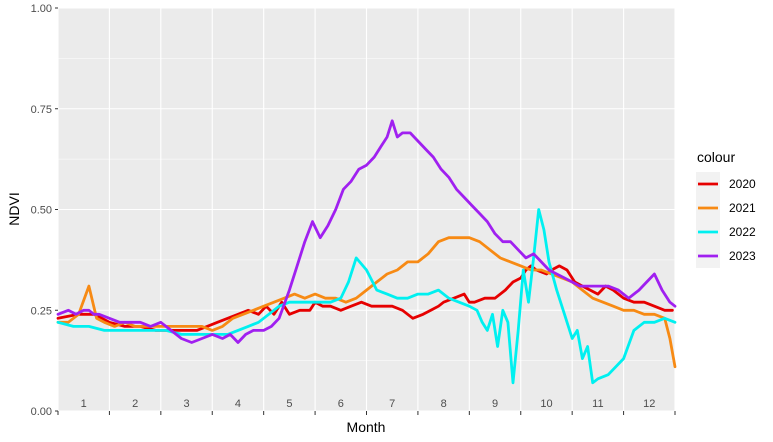 The height and width of the screenshot is (442, 773). I want to click on y-tick-labels: 0.00 0.25 0.50 0.75 1.00, so click(44, 210).